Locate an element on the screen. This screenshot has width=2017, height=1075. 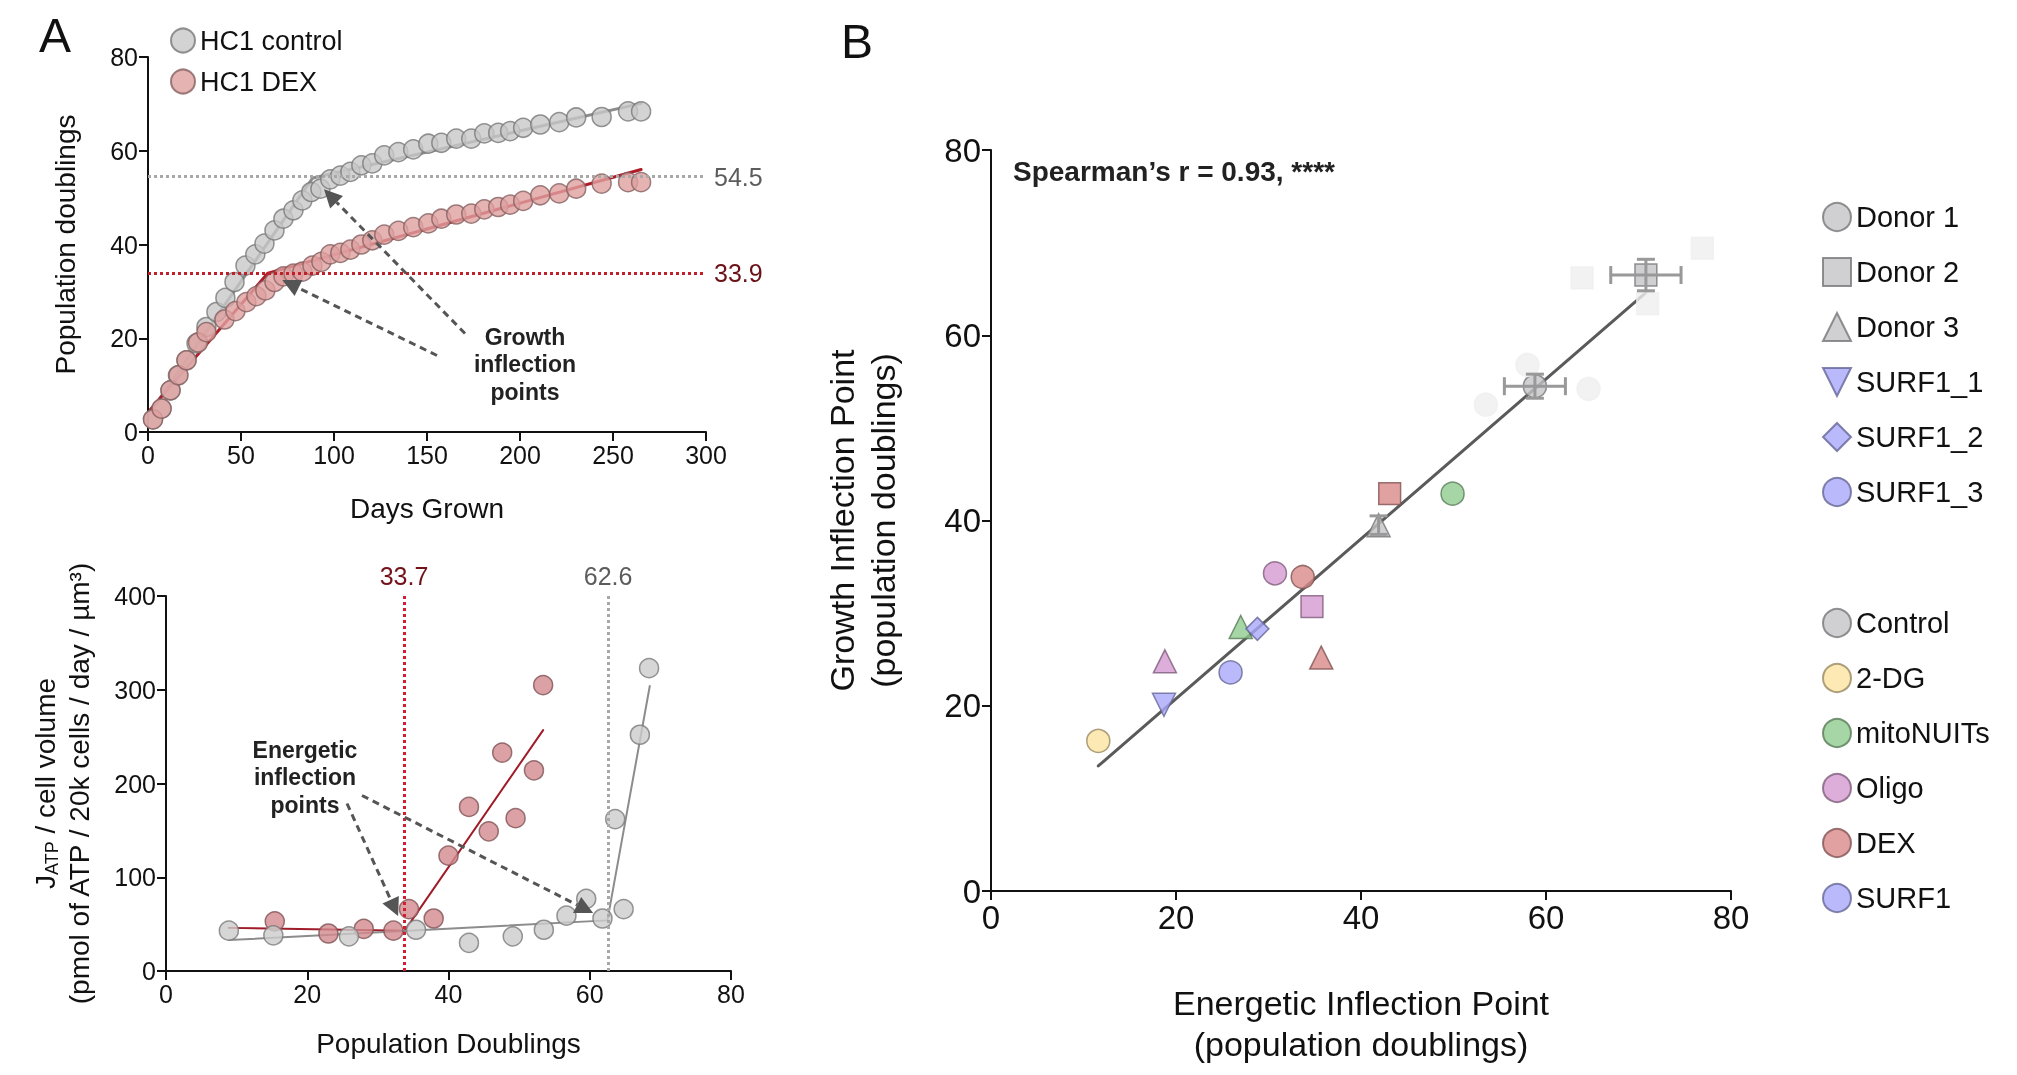
legend-label: HC1 control is located at coordinates (271, 40).